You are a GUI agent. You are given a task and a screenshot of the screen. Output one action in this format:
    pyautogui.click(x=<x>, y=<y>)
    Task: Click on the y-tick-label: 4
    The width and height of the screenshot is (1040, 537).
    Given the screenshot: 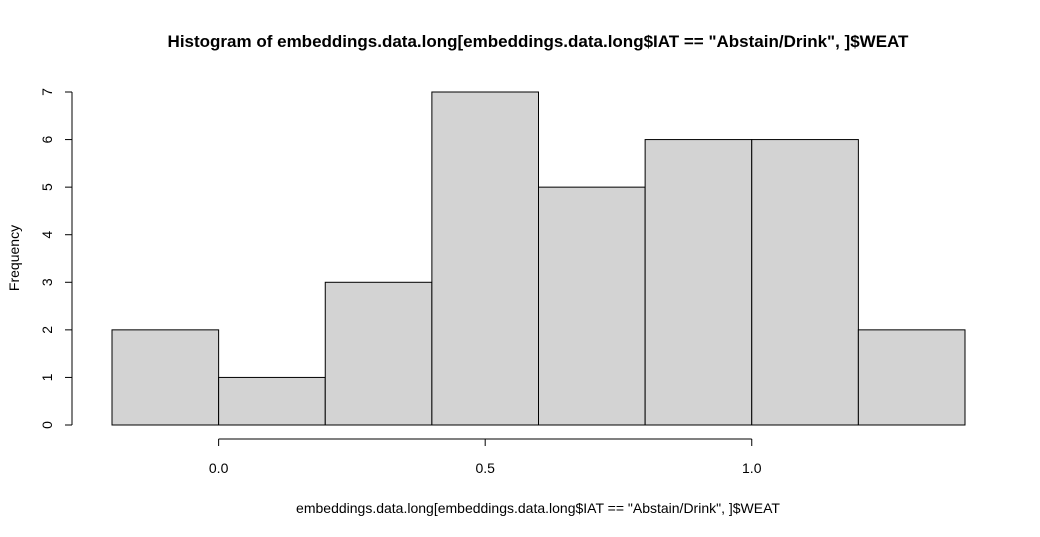 What is the action you would take?
    pyautogui.click(x=47, y=235)
    